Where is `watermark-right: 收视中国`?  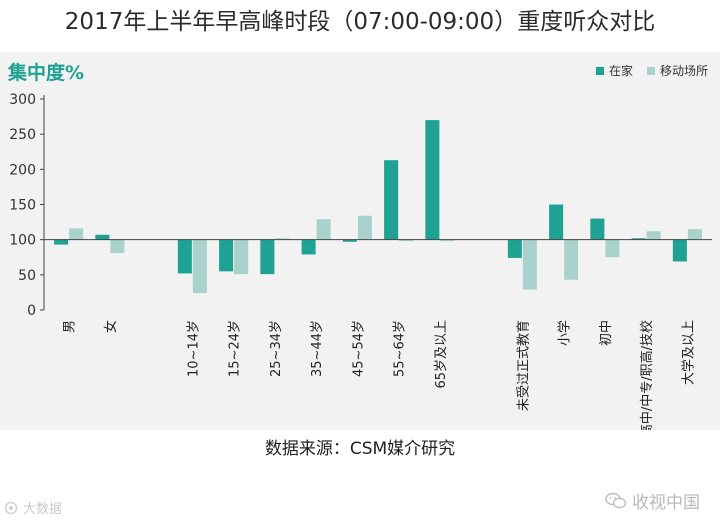
watermark-right: 收视中国 is located at coordinates (652, 500).